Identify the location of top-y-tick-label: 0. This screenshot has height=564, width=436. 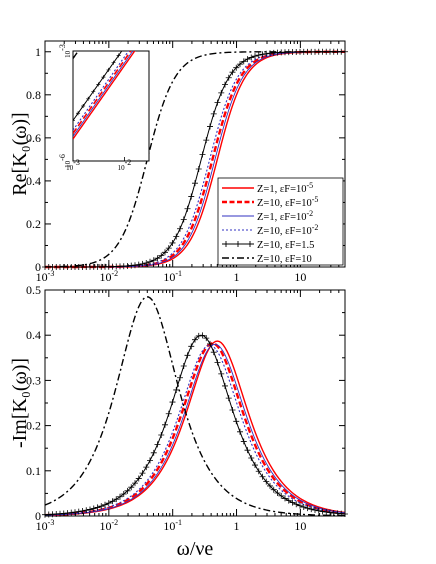
(38, 267).